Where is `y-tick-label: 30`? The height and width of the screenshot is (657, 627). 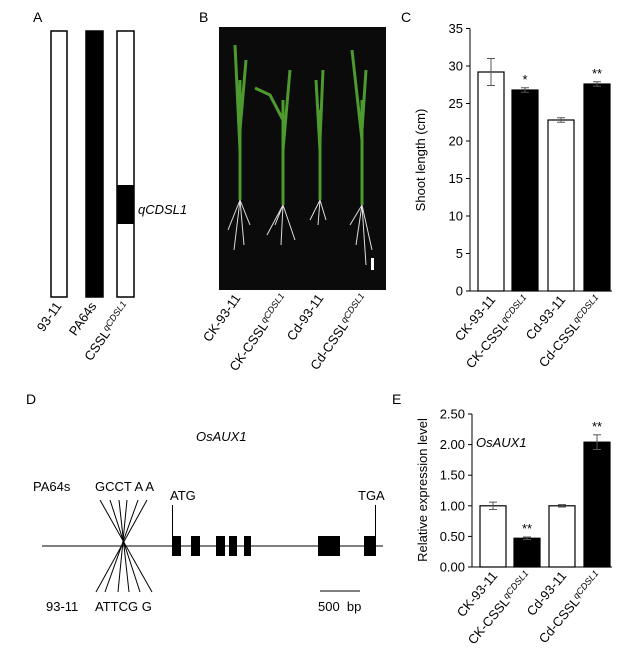 y-tick-label: 30 is located at coordinates (456, 66).